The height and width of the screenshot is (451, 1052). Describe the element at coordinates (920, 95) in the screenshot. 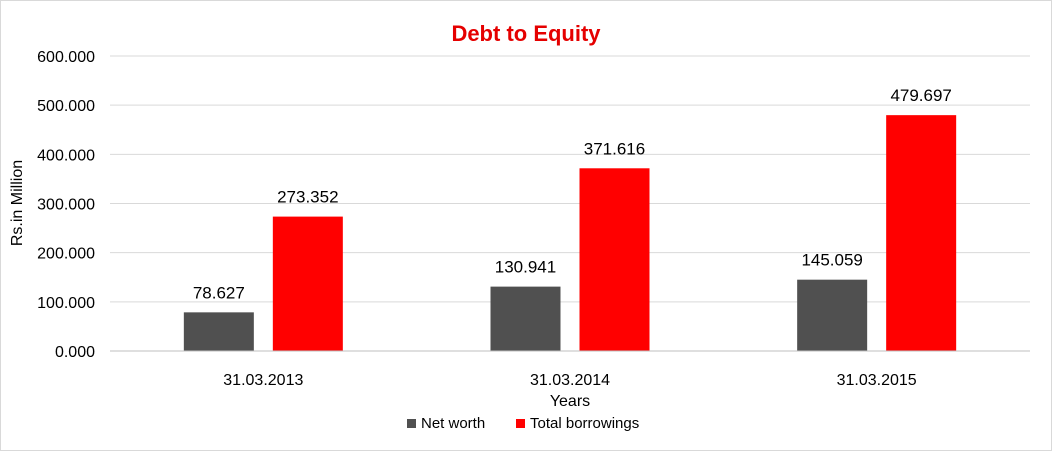

I see `data-label: 479.697` at that location.